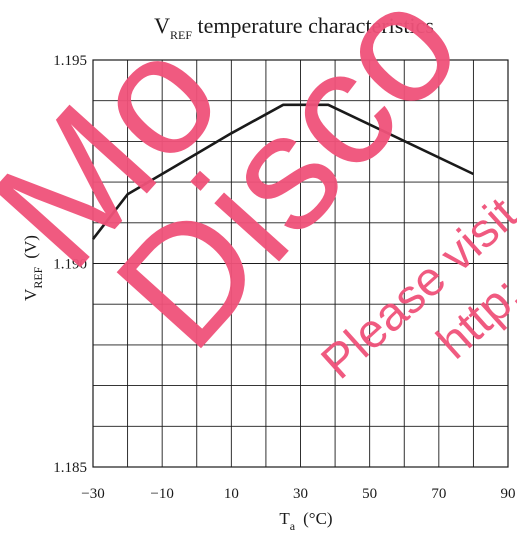 This screenshot has width=517, height=542. I want to click on x-tick-label: −30, so click(92, 494).